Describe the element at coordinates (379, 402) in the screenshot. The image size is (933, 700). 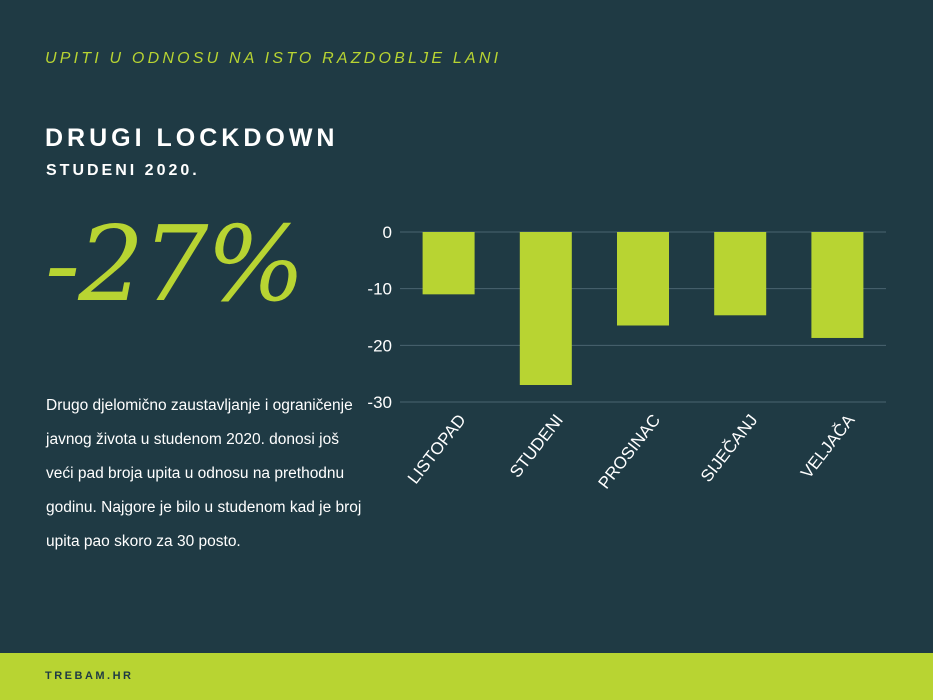
I see `y-tick-label: -30` at that location.